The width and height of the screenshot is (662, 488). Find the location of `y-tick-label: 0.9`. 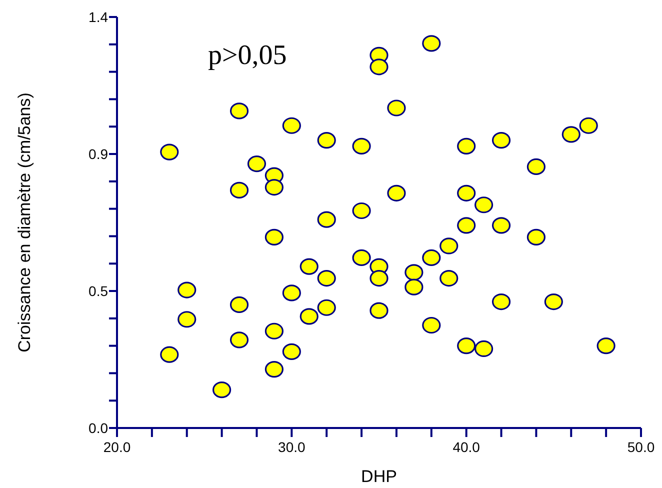

y-tick-label: 0.9 is located at coordinates (98, 154).